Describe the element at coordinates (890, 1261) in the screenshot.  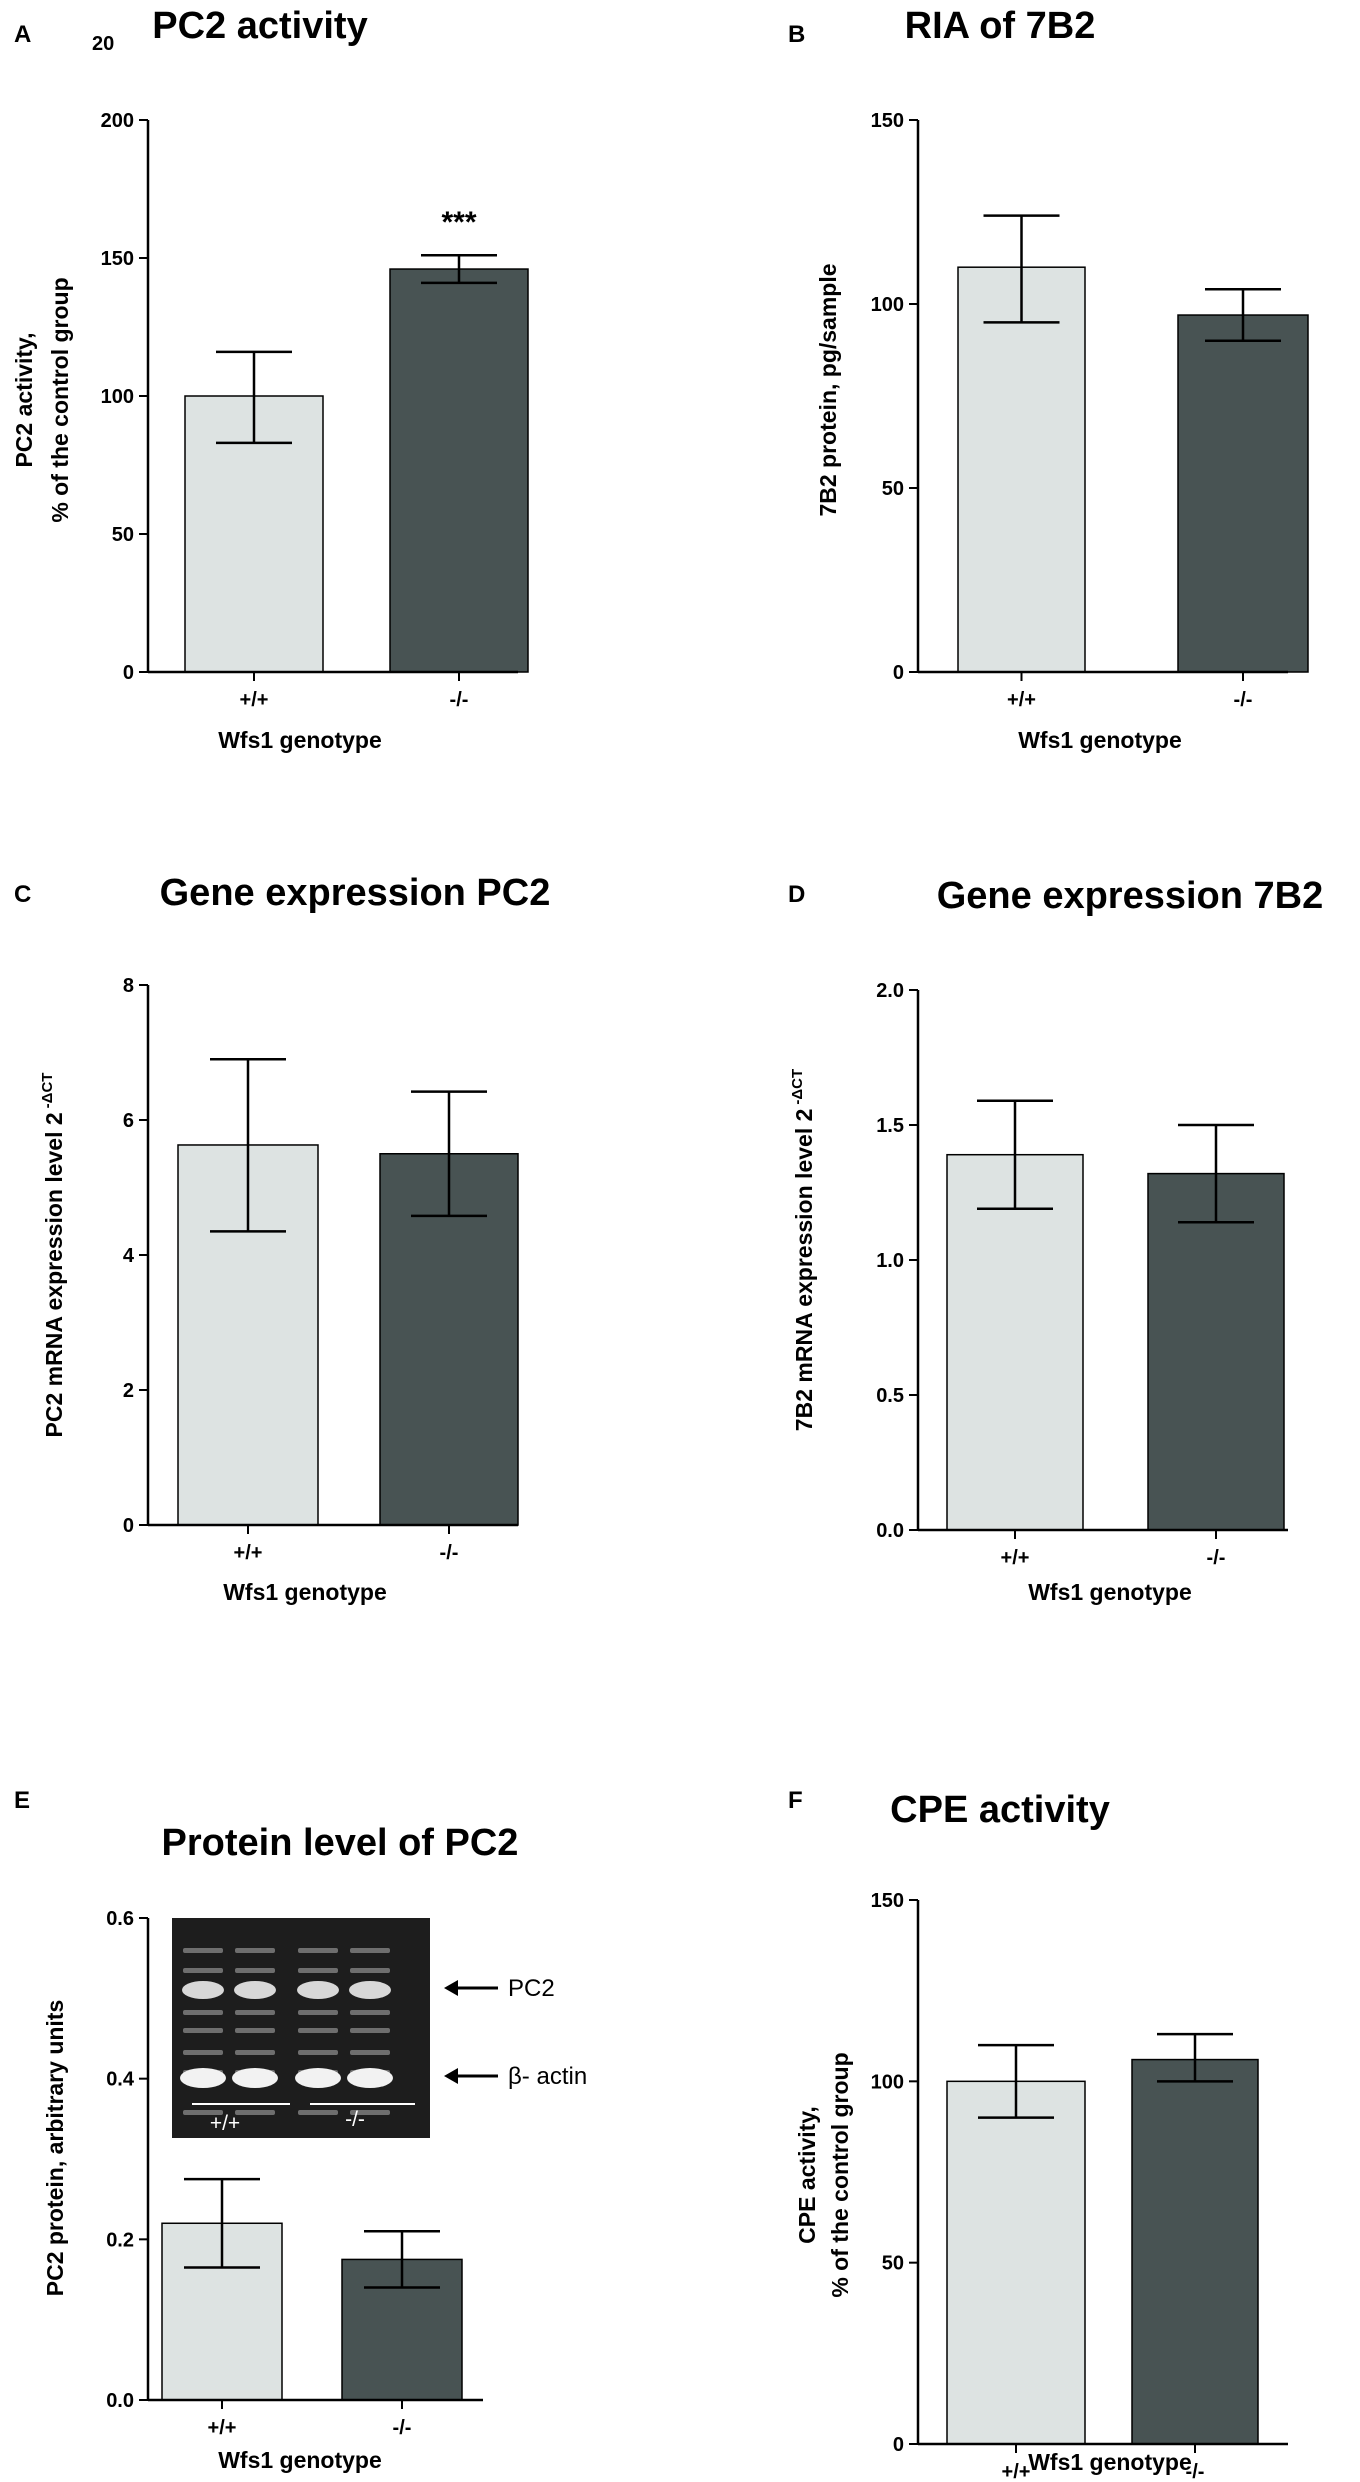
I see `y-tick-label: 1.0` at that location.